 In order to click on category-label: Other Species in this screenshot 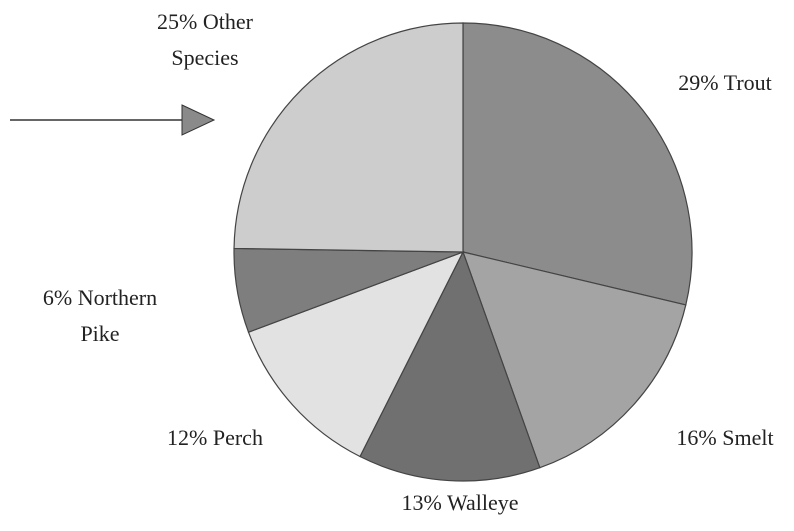, I will do `click(212, 39)`.